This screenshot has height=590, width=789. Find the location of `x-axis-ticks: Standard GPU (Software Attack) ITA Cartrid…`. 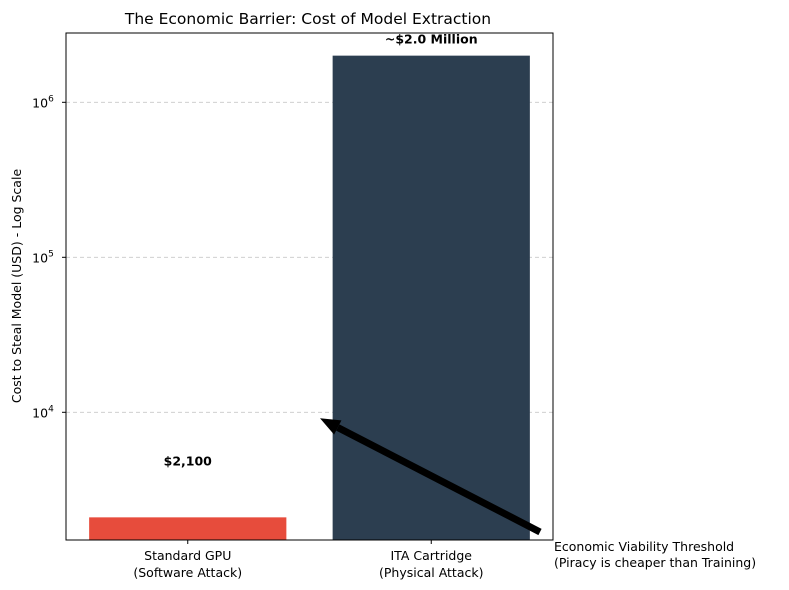

x-axis-ticks: Standard GPU (Software Attack) ITA Cartrid… is located at coordinates (308, 560).